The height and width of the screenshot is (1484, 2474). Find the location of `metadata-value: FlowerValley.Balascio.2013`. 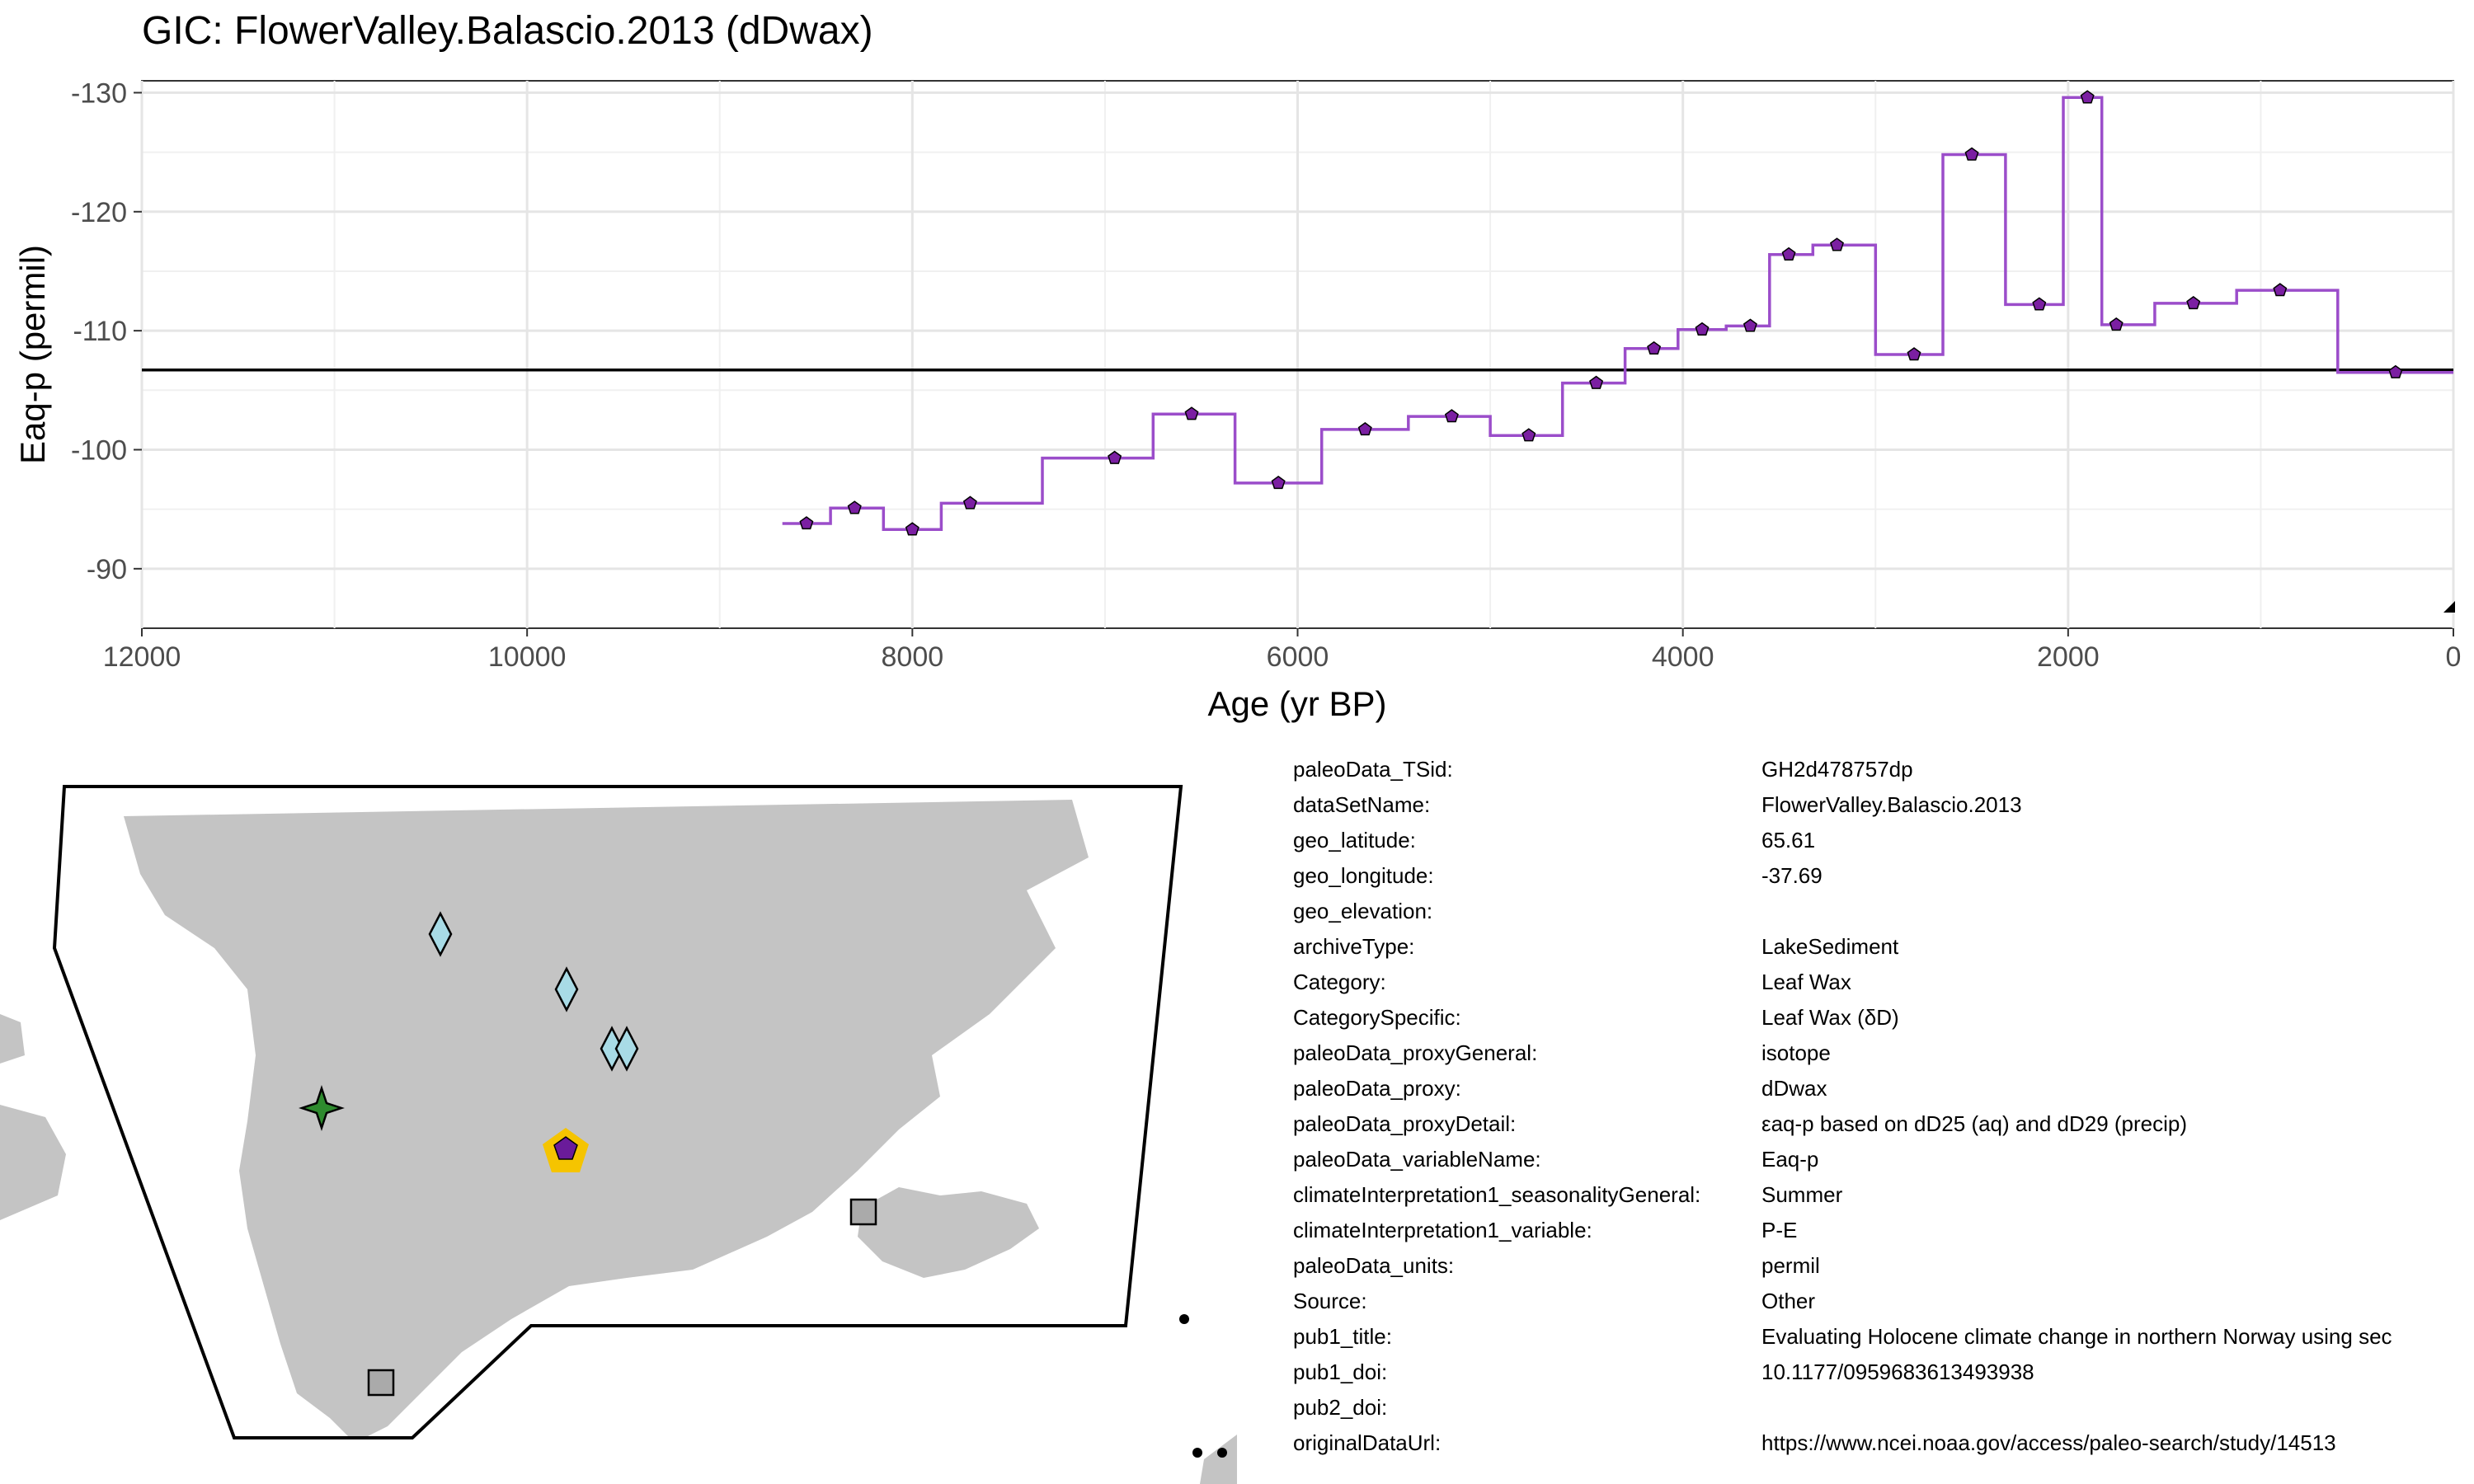

metadata-value: FlowerValley.Balascio.2013 is located at coordinates (1891, 804).